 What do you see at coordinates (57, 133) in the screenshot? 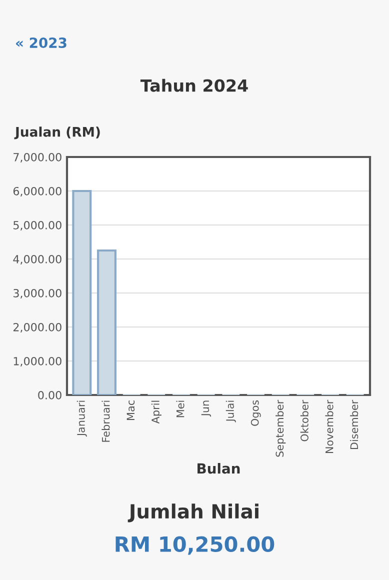
I see `y-axis-title: Jualan (RM)` at bounding box center [57, 133].